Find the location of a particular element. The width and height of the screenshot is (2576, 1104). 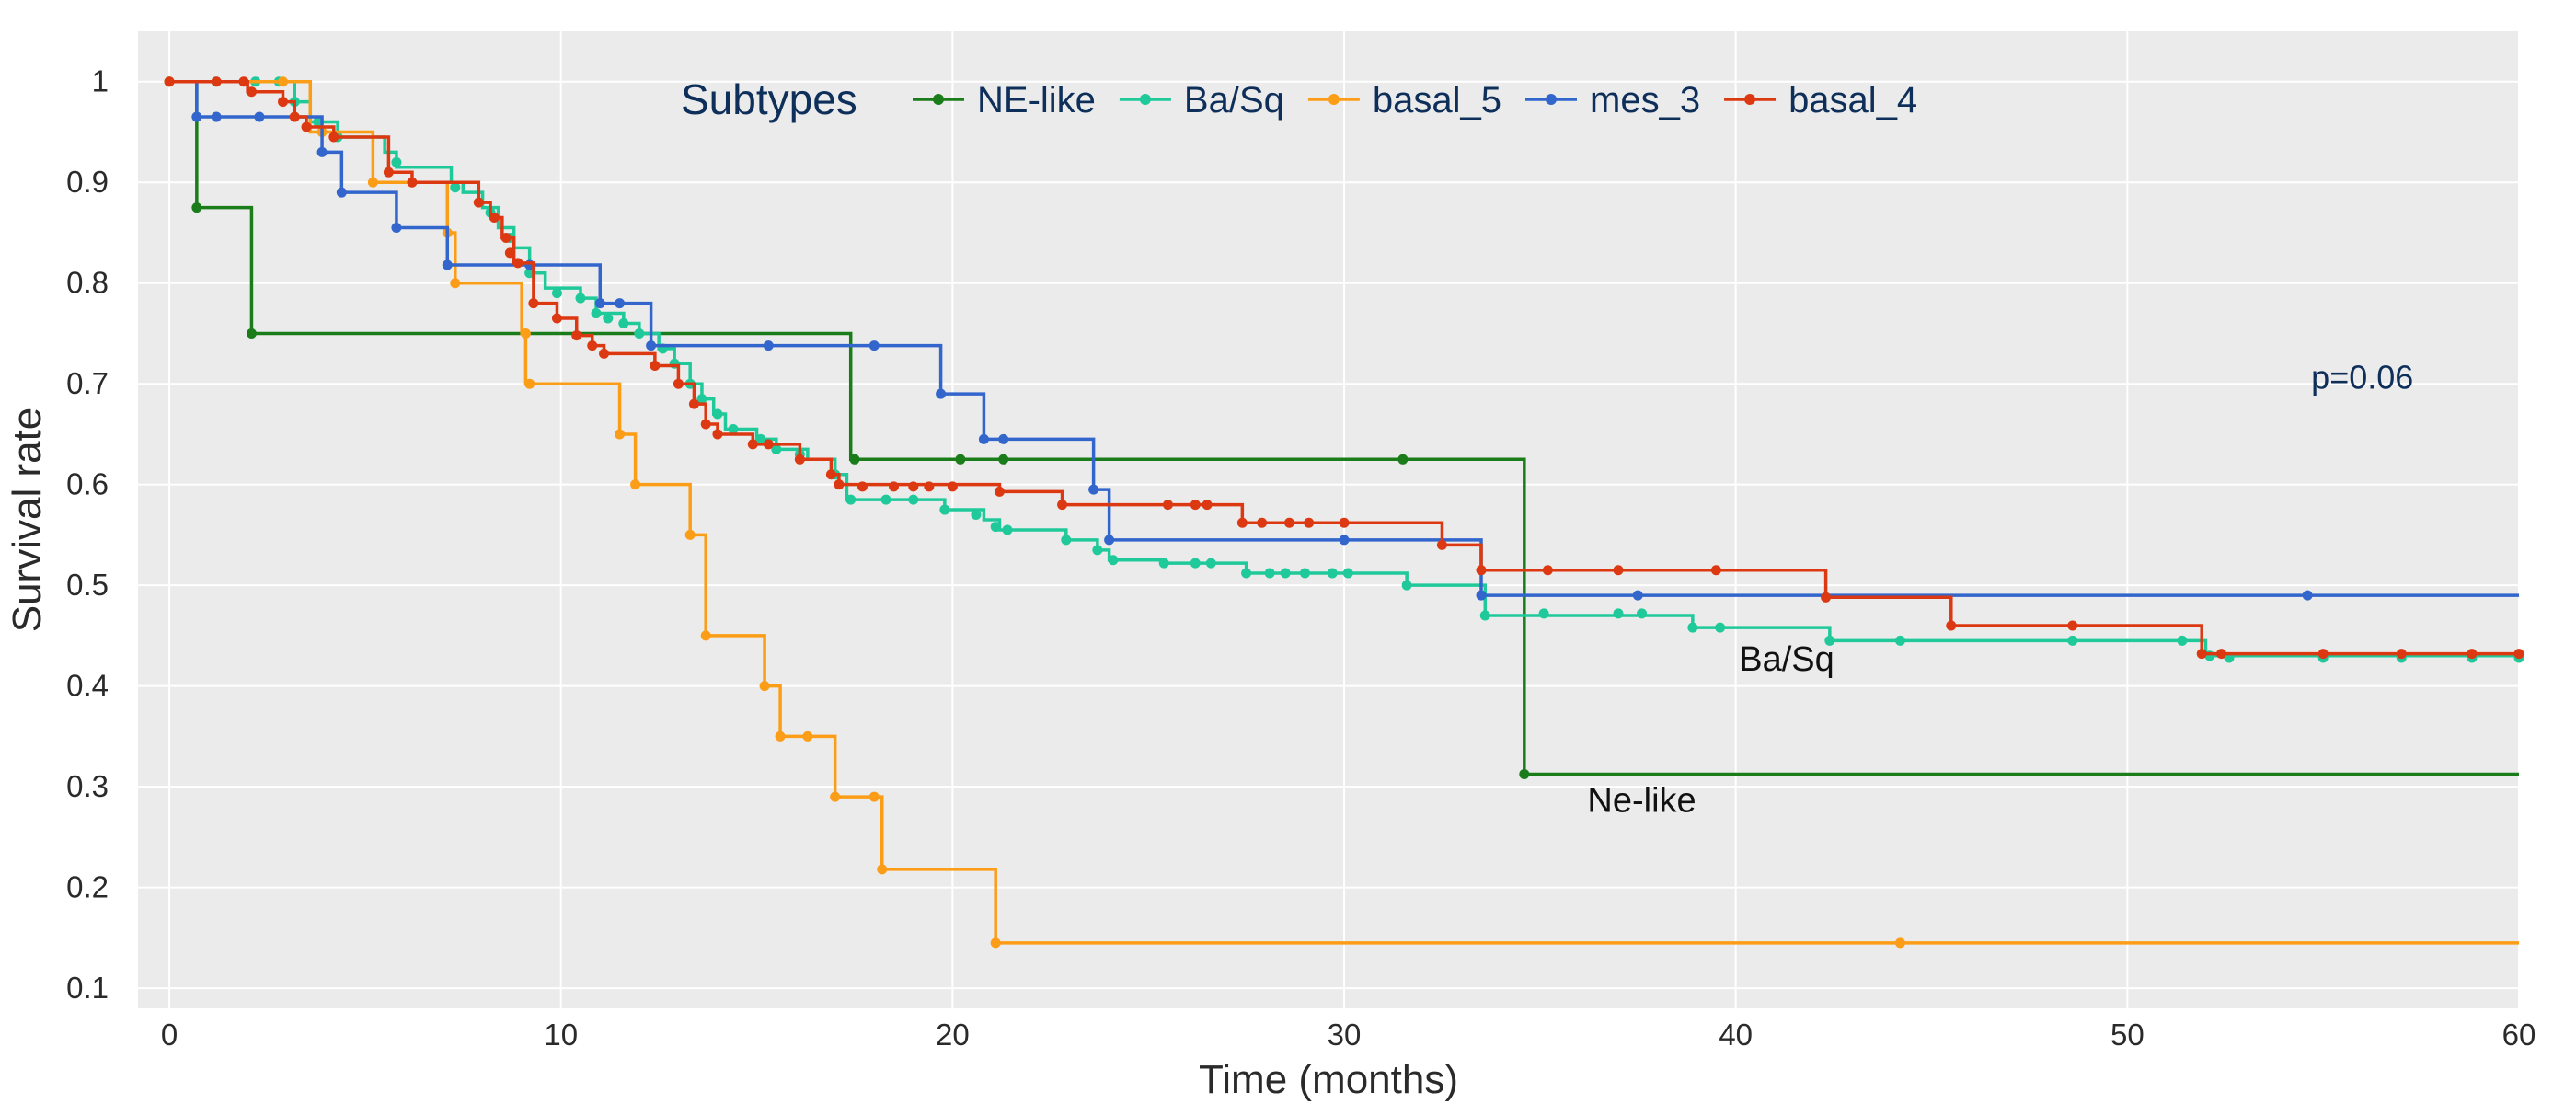

x-axis-title: Time (months) is located at coordinates (1328, 1079).